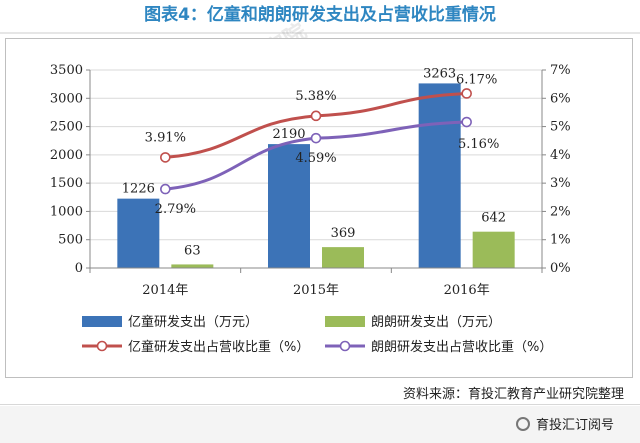 The width and height of the screenshot is (640, 443). Describe the element at coordinates (193, 322) in the screenshot. I see `legend-label: 亿童研发支出（万元）` at that location.